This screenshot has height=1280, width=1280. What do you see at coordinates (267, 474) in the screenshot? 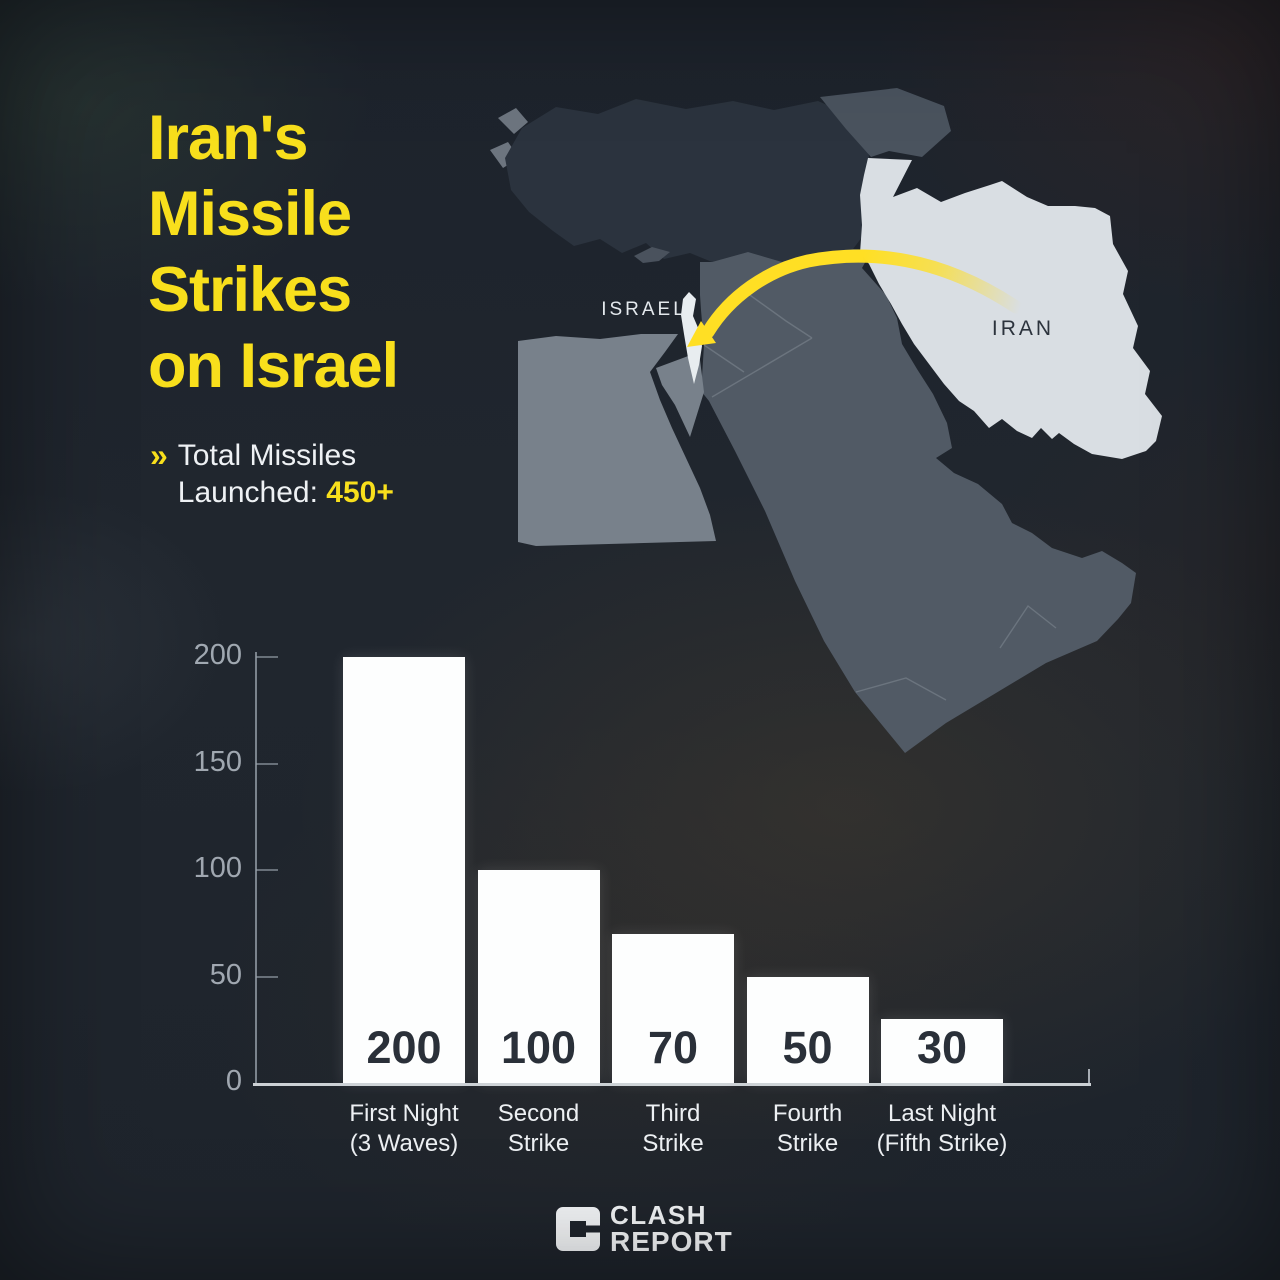
I see `subtitle-label: Total Missiles Launched:` at bounding box center [267, 474].